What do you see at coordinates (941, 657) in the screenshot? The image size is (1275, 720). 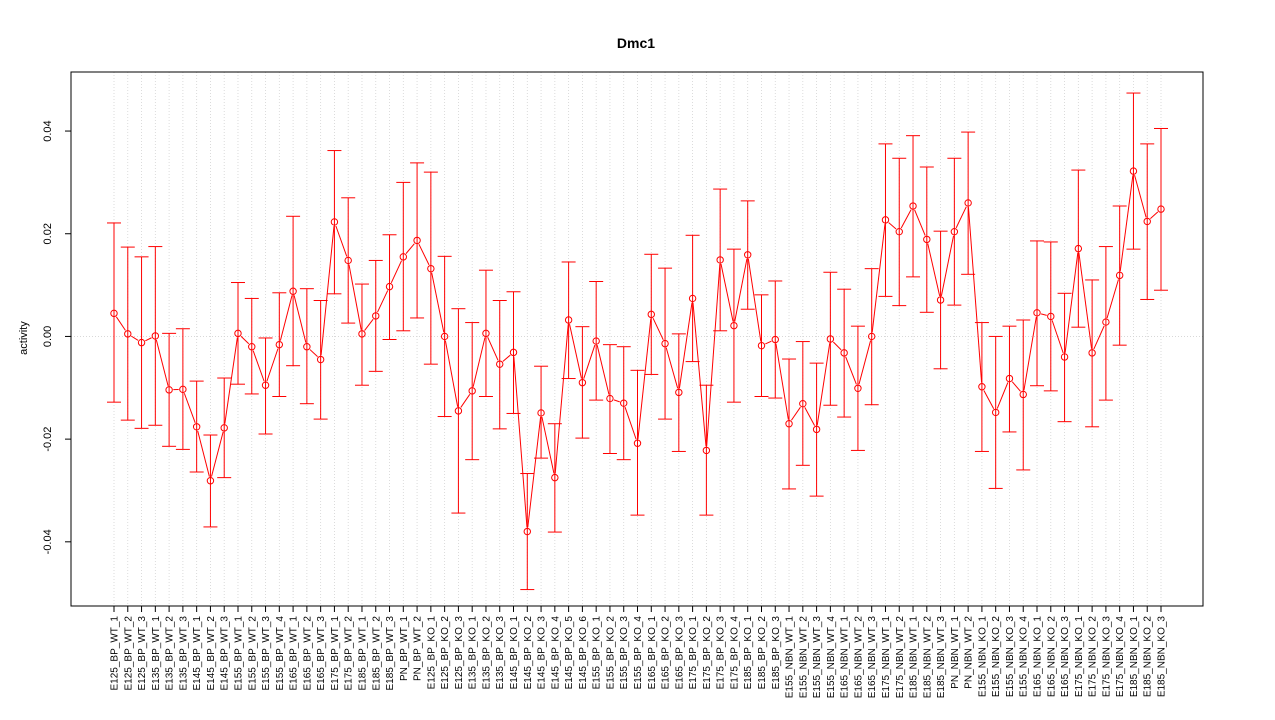 I see `x-tick-label: E185_NBN_WT_3` at bounding box center [941, 657].